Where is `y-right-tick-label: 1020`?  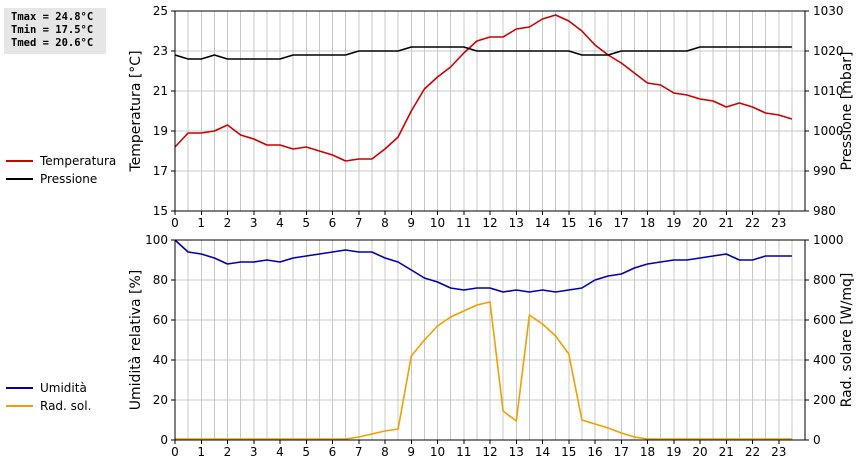 y-right-tick-label: 1020 is located at coordinates (828, 51).